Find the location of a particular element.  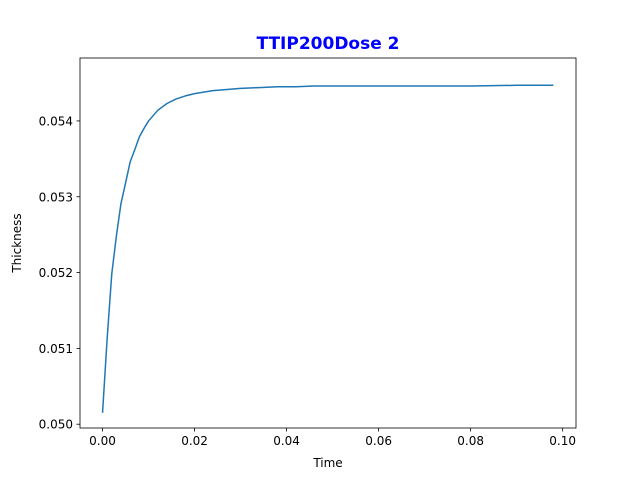

x-tick-label: 0.06 is located at coordinates (378, 441).